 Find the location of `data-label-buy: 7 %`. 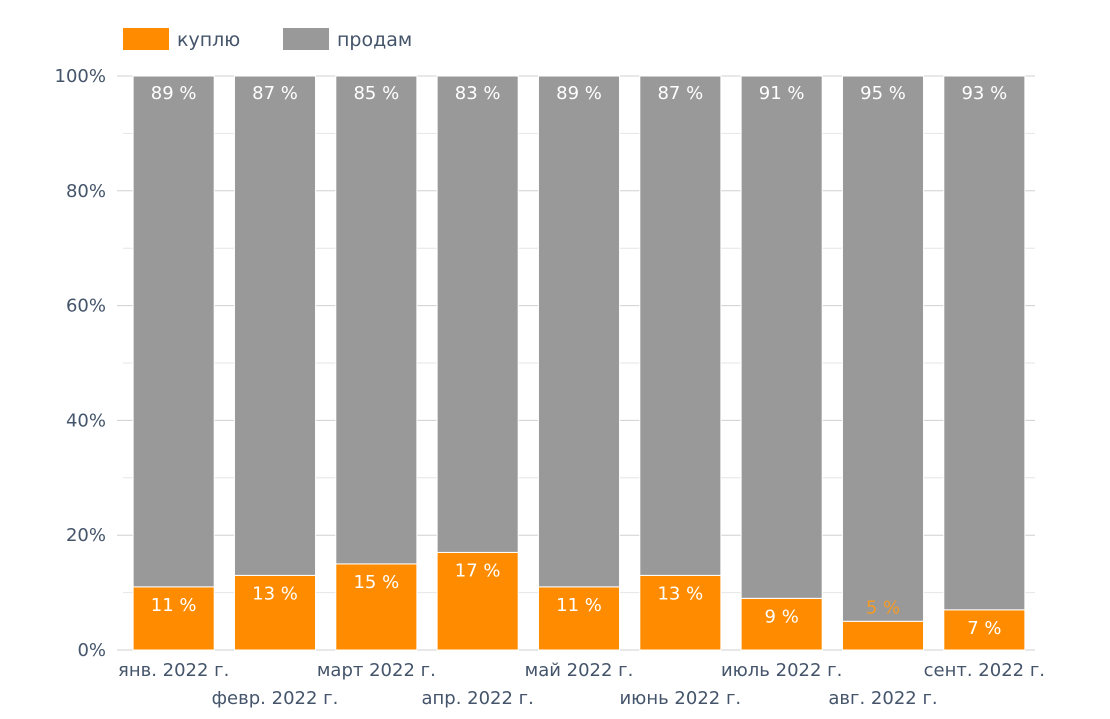

data-label-buy: 7 % is located at coordinates (984, 628).